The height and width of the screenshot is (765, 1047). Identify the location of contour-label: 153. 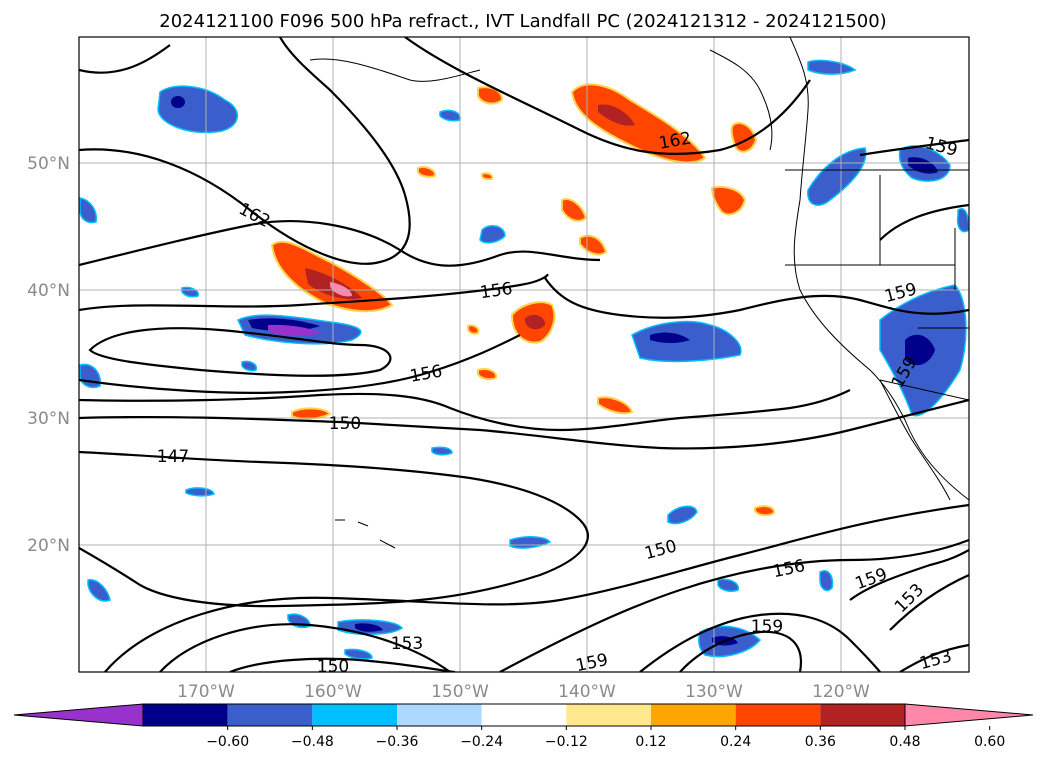
(407, 644).